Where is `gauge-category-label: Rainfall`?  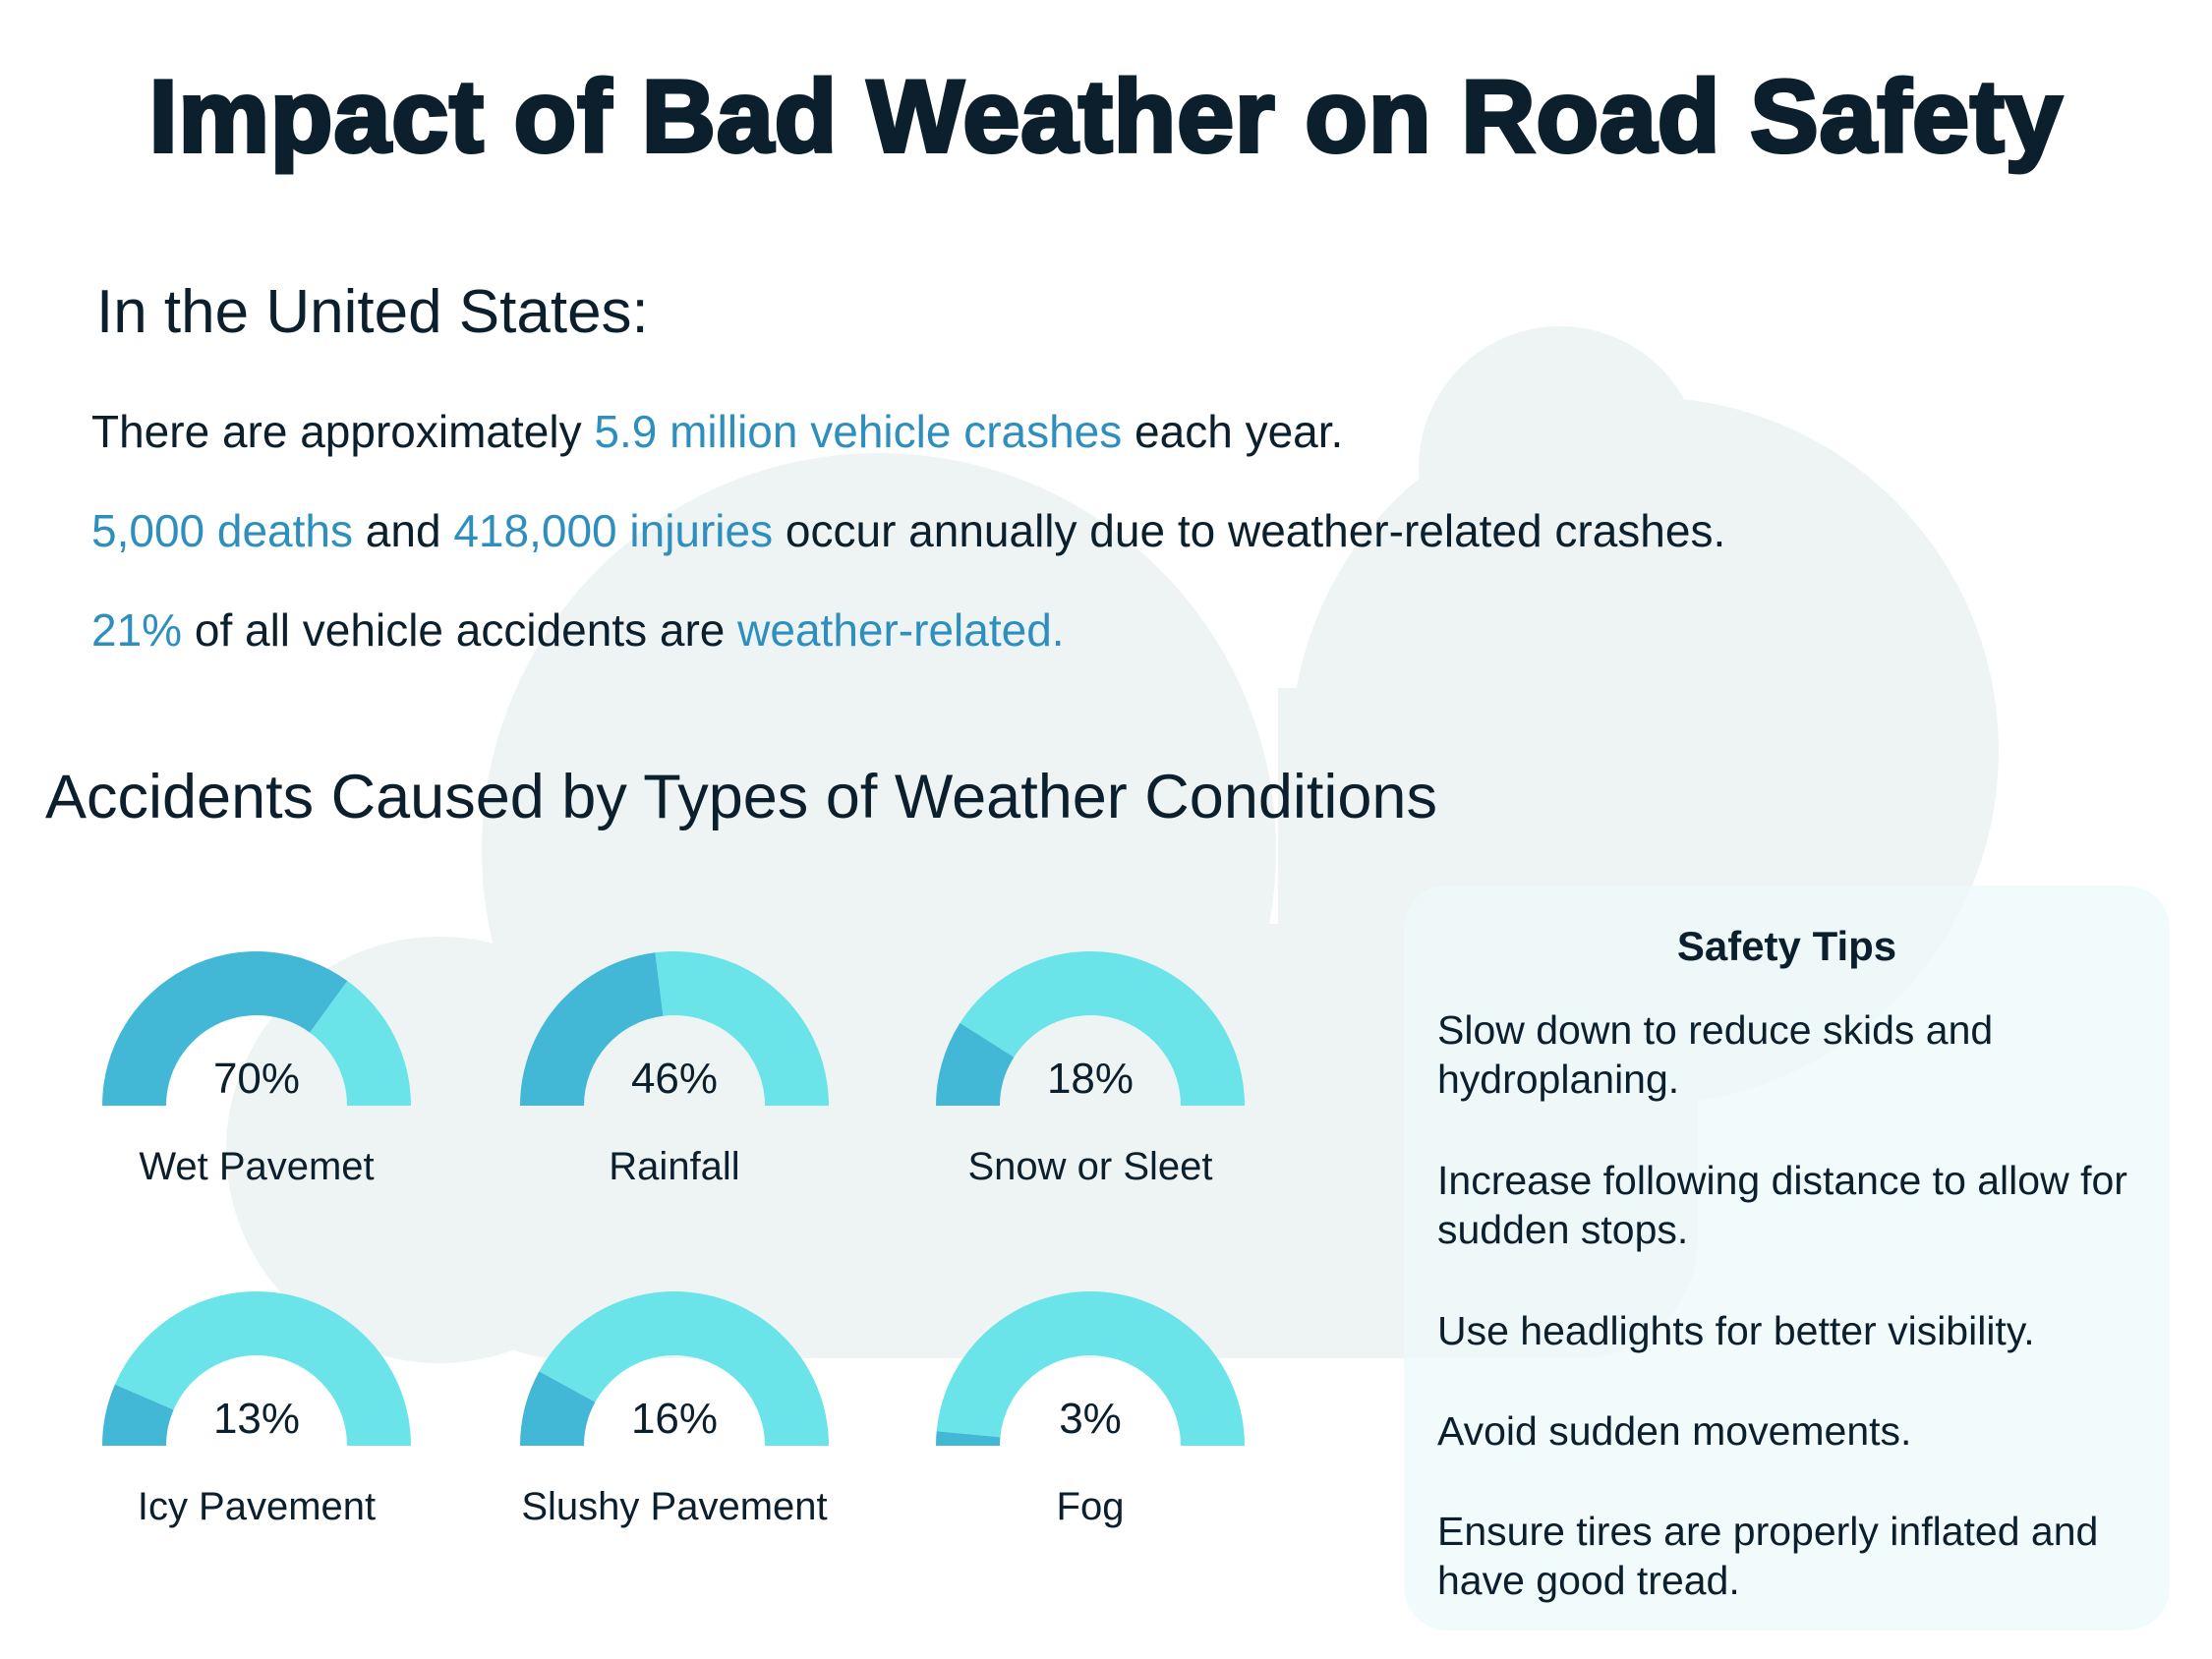
gauge-category-label: Rainfall is located at coordinates (675, 1166).